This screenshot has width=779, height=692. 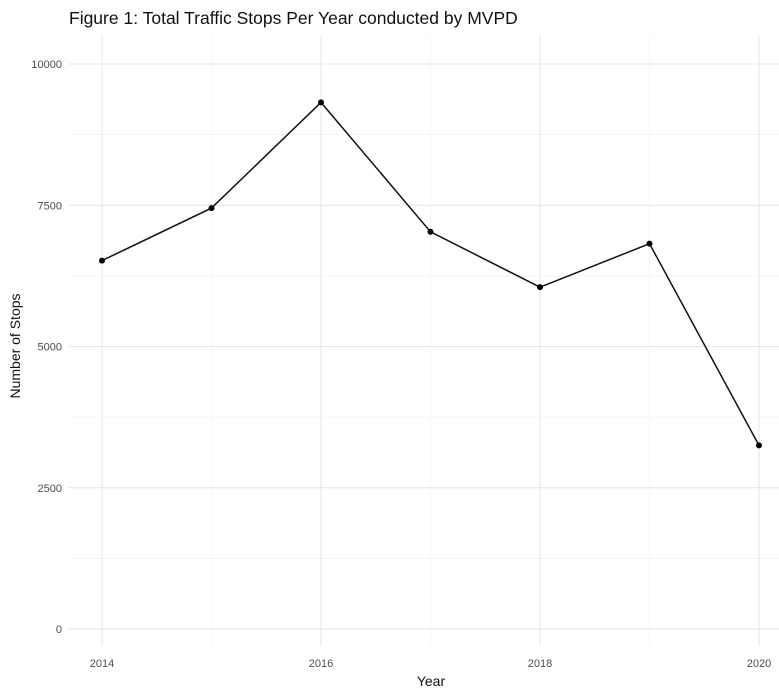 What do you see at coordinates (15, 345) in the screenshot?
I see `y-axis-title: Number of Stops` at bounding box center [15, 345].